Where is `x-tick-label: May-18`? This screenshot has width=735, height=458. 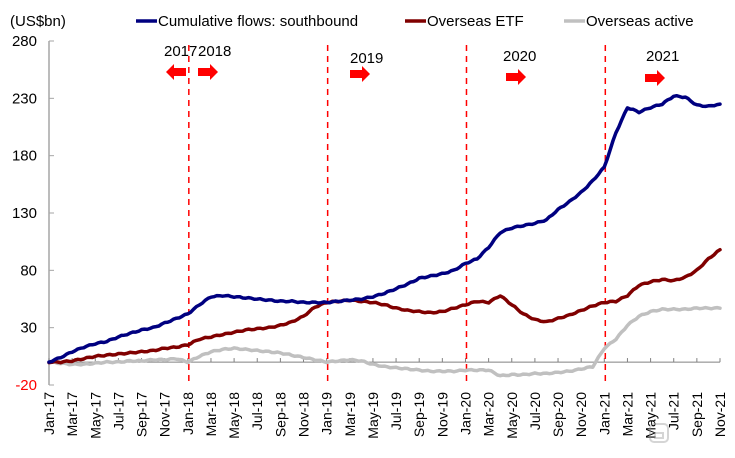
x-tick-label: May-18 is located at coordinates (234, 415).